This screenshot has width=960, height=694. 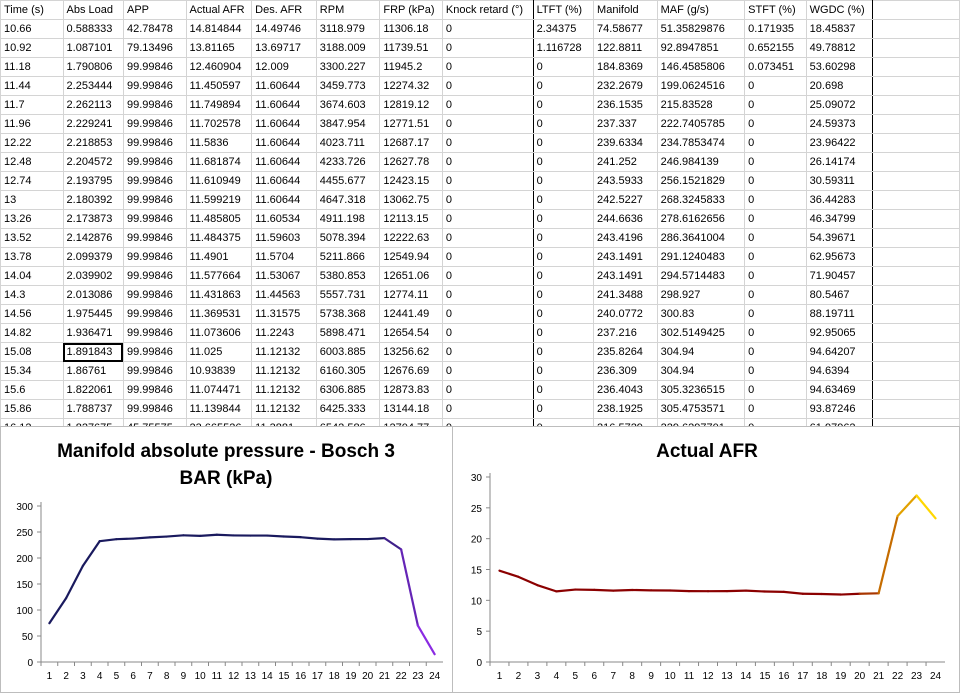 What do you see at coordinates (93, 371) in the screenshot?
I see `table-cell: 1.86761` at bounding box center [93, 371].